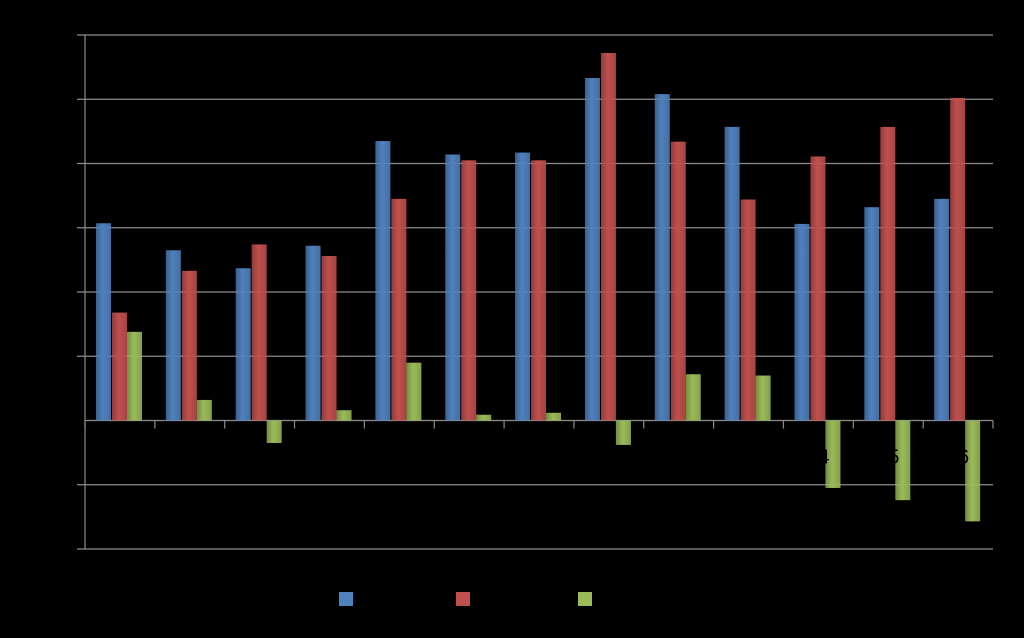  I want to click on legend, so click(465, 599).